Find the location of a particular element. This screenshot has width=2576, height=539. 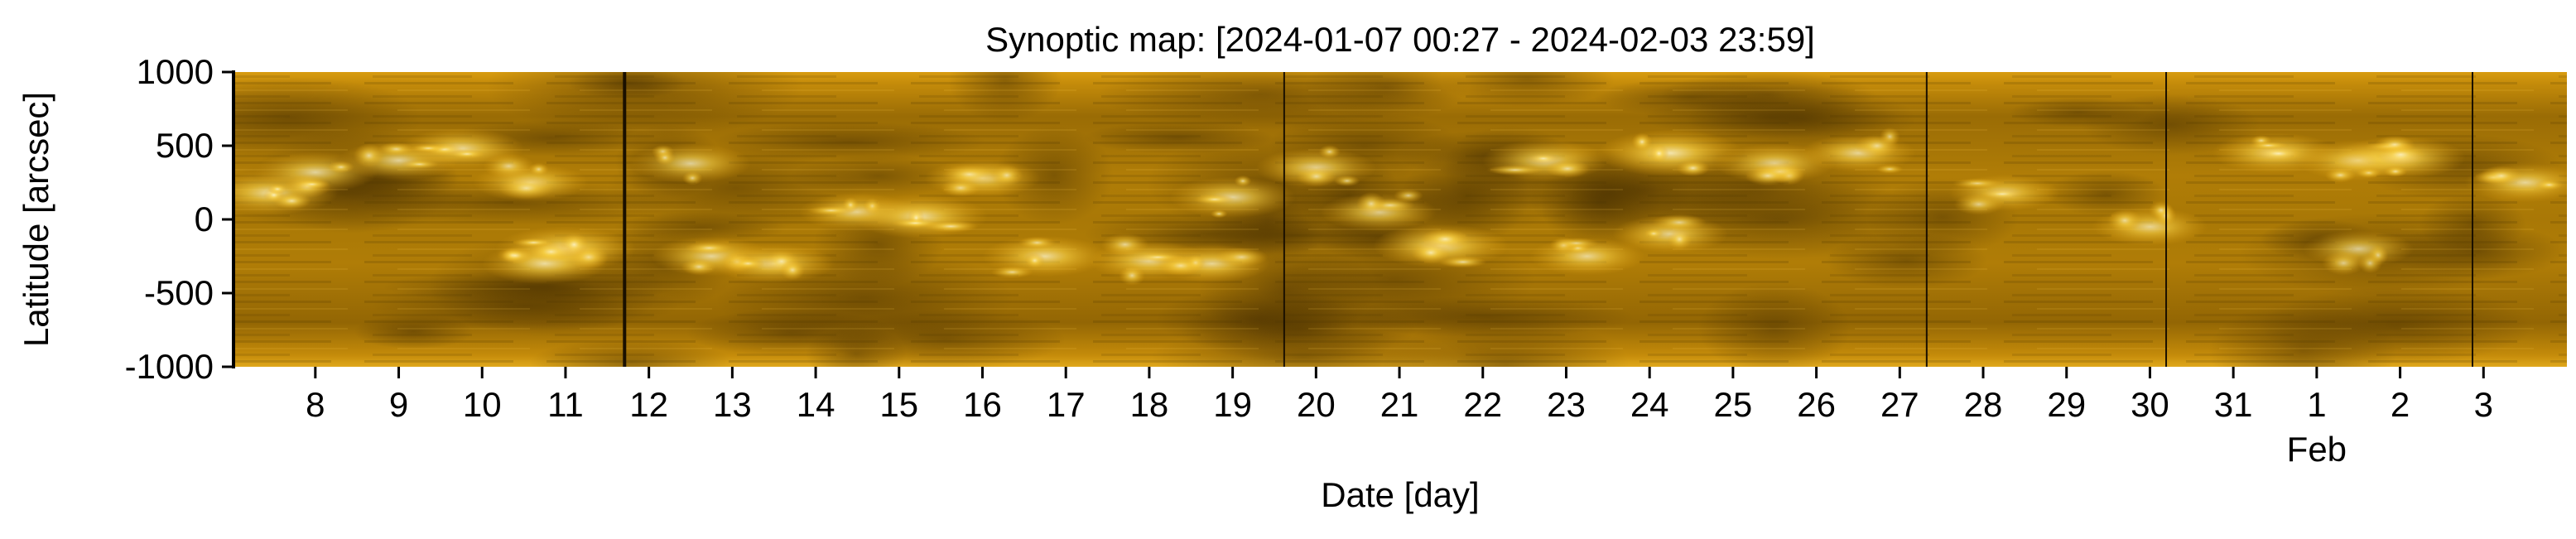

y-axis: 1000 500 0 -500 -1000 is located at coordinates (179, 219).